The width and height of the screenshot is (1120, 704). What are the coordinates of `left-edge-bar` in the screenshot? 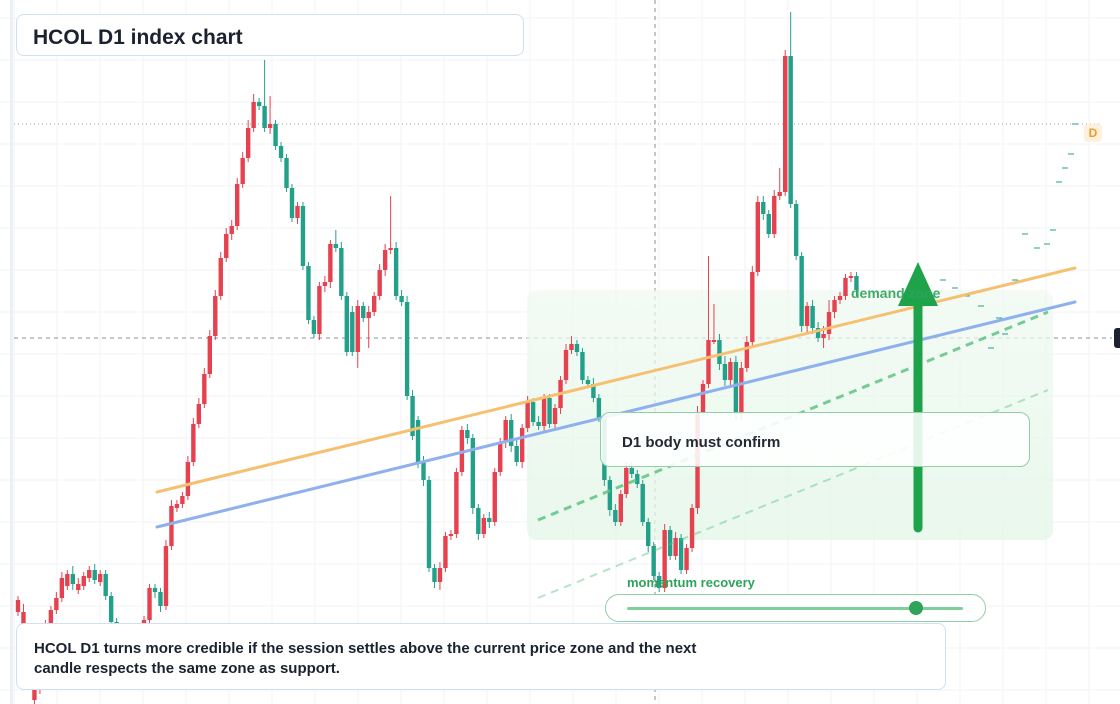 It's located at (11, 352).